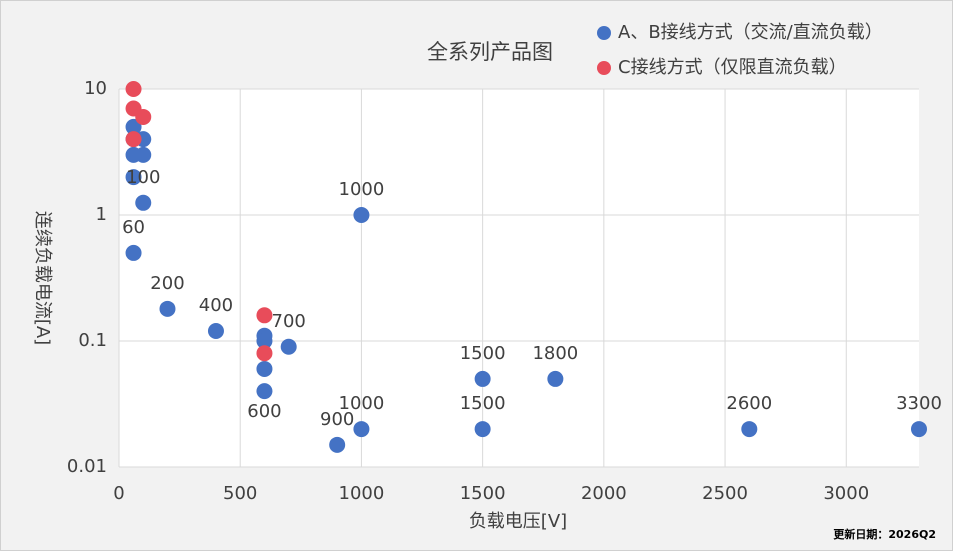  What do you see at coordinates (167, 283) in the screenshot?
I see `data-label: 200` at bounding box center [167, 283].